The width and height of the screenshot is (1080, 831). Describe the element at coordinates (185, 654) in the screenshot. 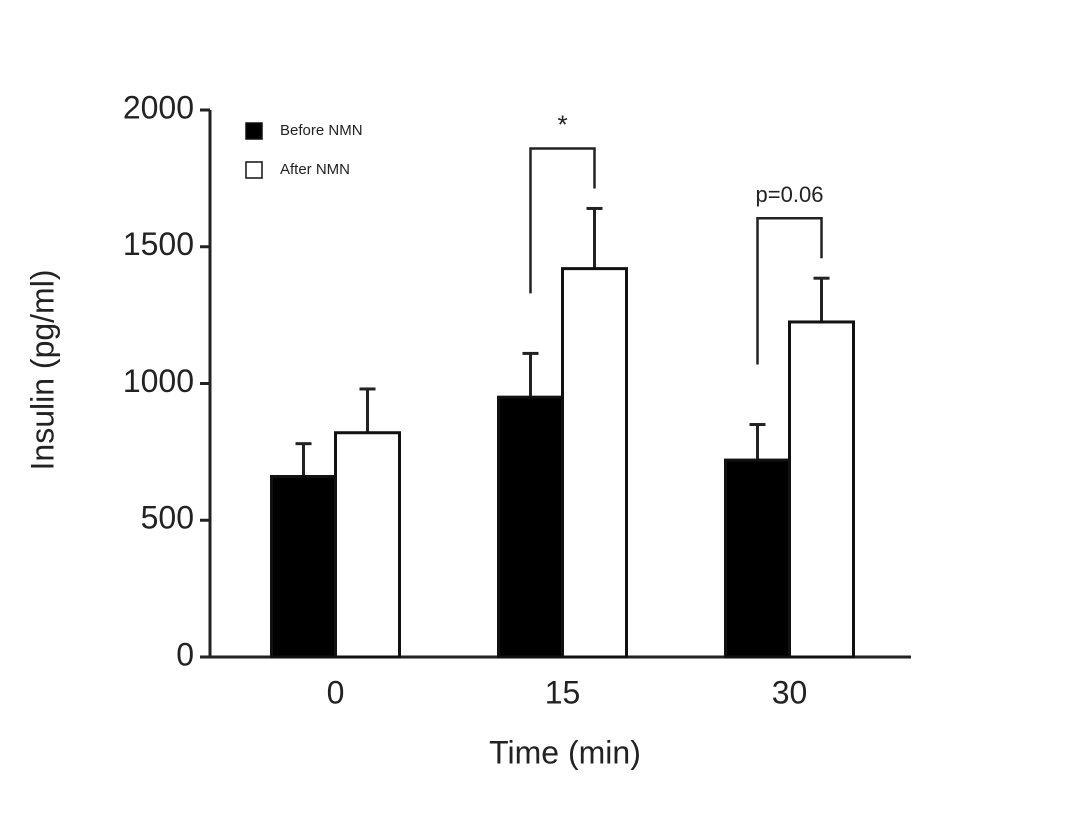

I see `y-tick-label: 0` at that location.